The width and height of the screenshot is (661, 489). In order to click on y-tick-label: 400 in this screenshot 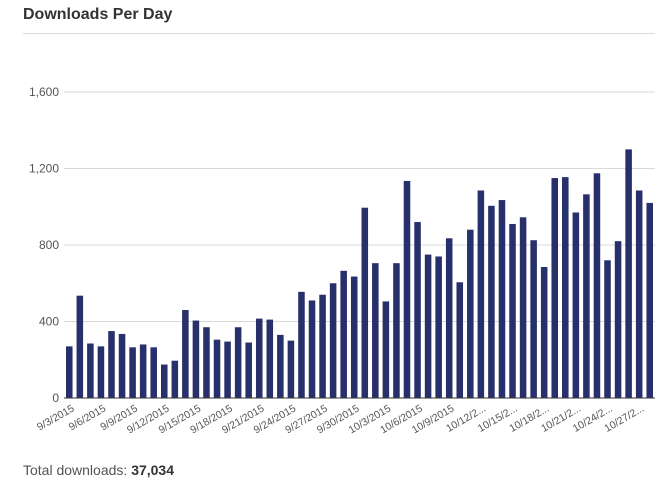, I will do `click(49, 322)`.